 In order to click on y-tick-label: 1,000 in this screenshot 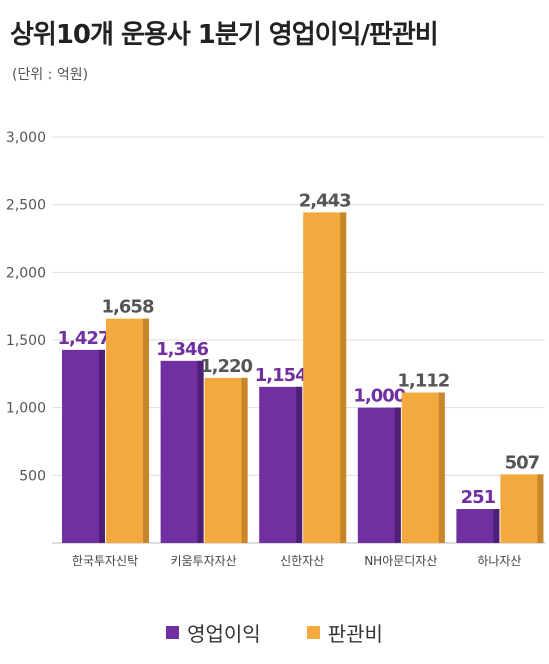, I will do `click(26, 409)`.